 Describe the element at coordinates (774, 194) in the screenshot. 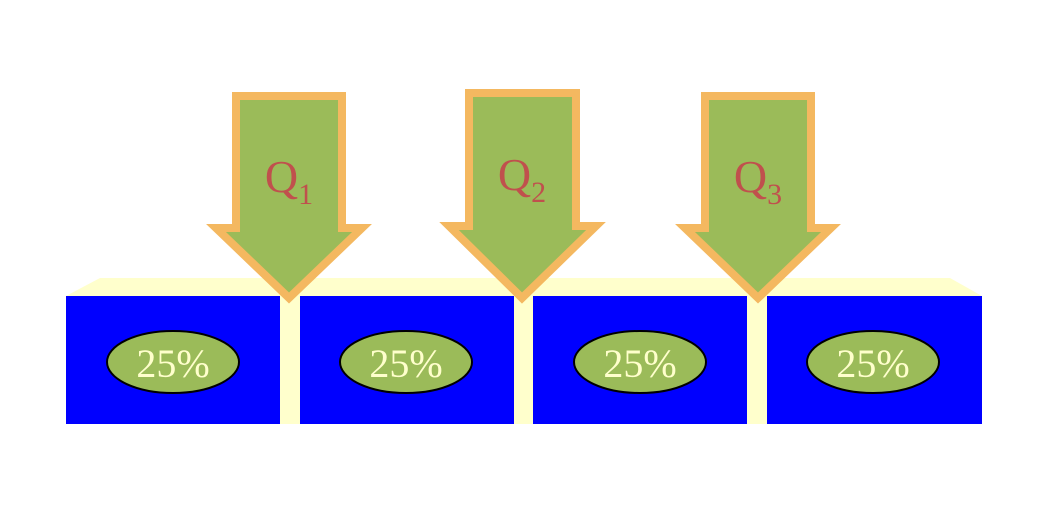

I see `quartile-subscript: 3` at that location.